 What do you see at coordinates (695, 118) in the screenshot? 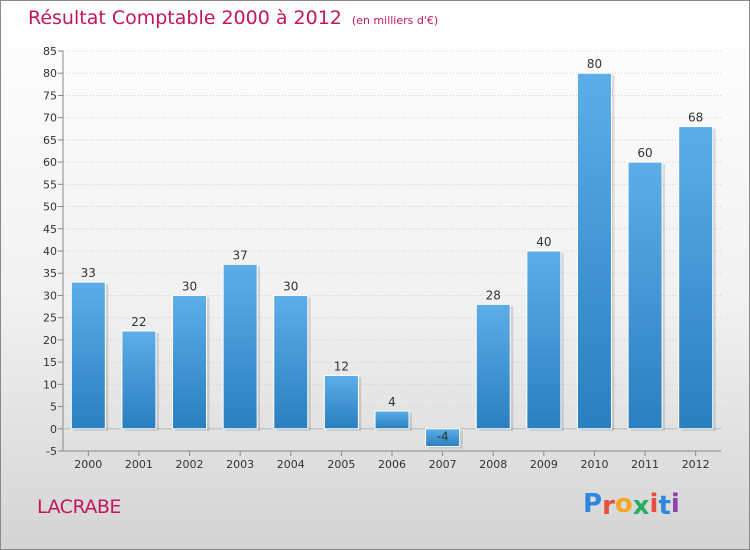
I see `data-label-2012: 68` at bounding box center [695, 118].